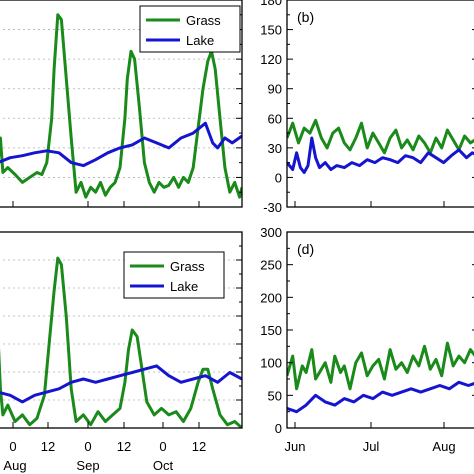 This screenshot has width=474, height=474. Describe the element at coordinates (305, 17) in the screenshot. I see `panel-label: (b)` at that location.